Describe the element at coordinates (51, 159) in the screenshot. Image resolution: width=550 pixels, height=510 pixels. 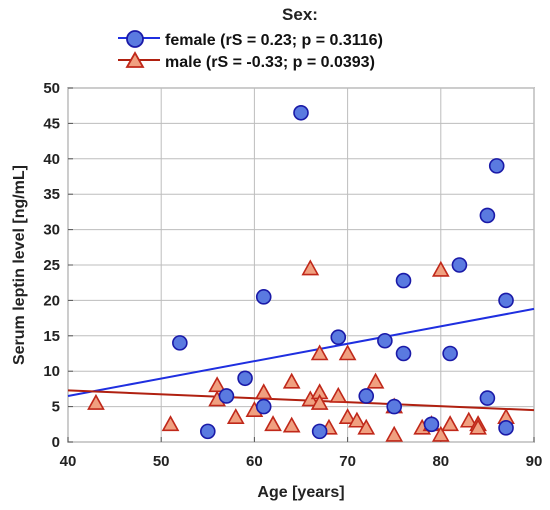
I see `y-tick-label: 40` at that location.